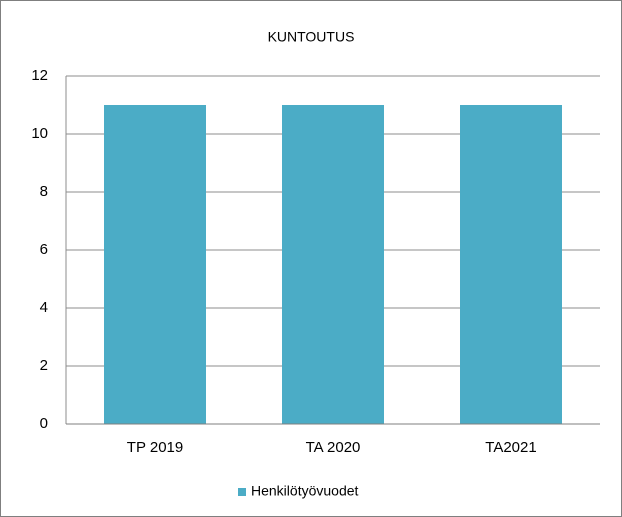 This screenshot has width=622, height=517. What do you see at coordinates (44, 365) in the screenshot?
I see `y-tick-label: 2` at bounding box center [44, 365].